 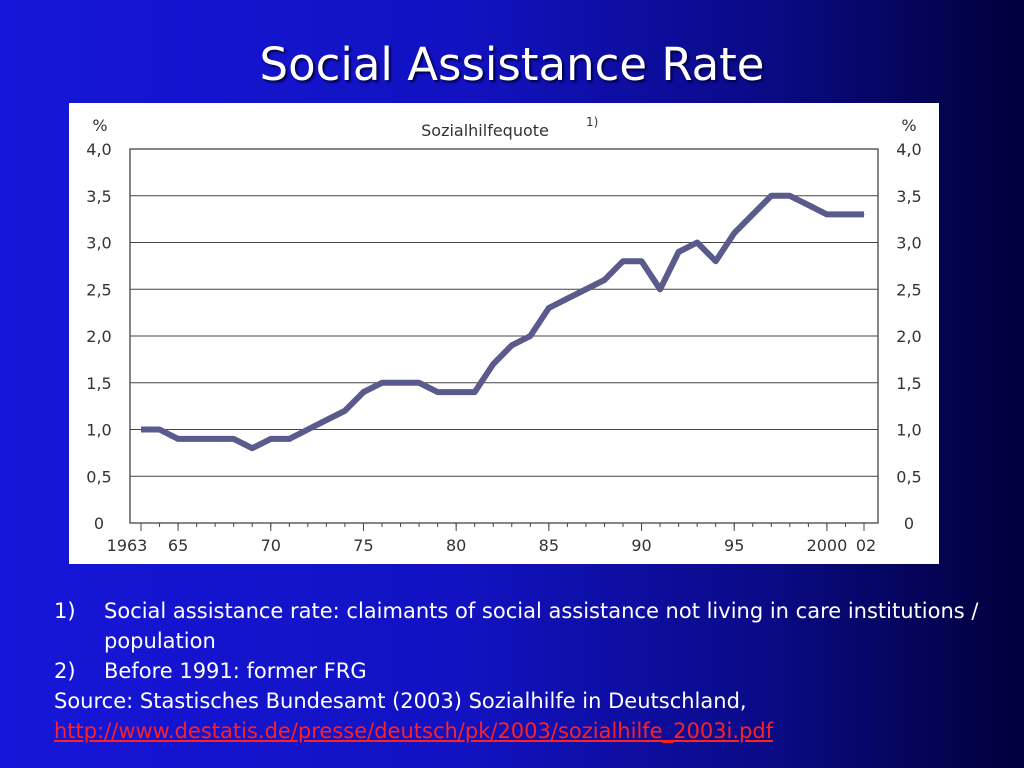 What do you see at coordinates (98, 196) in the screenshot?
I see `y-tick-label-left: 3,5` at bounding box center [98, 196].